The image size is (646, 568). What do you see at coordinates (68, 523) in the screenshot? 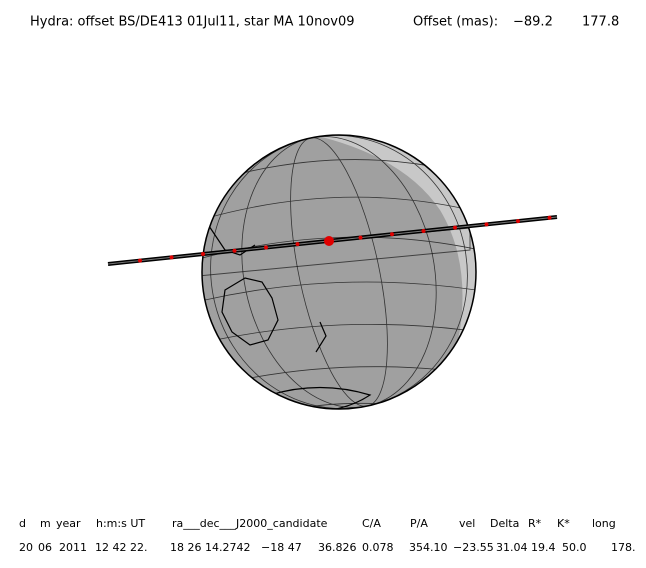
I see `column-header: year` at bounding box center [68, 523].